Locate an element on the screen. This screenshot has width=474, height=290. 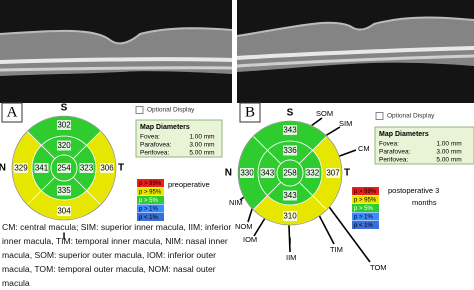
annotation: CM is located at coordinates (364, 148).